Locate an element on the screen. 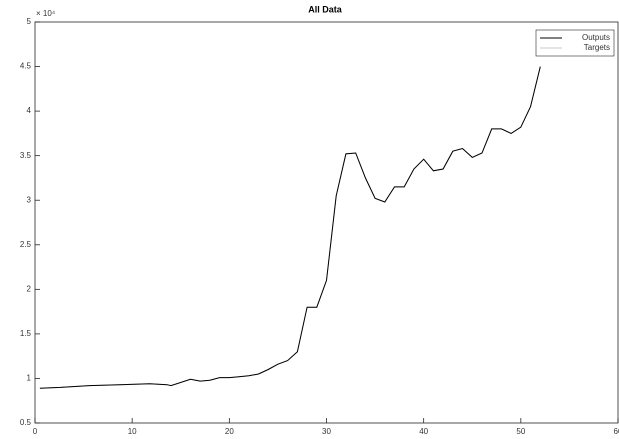 The height and width of the screenshot is (439, 619). x-tick-label: 10 is located at coordinates (132, 431).